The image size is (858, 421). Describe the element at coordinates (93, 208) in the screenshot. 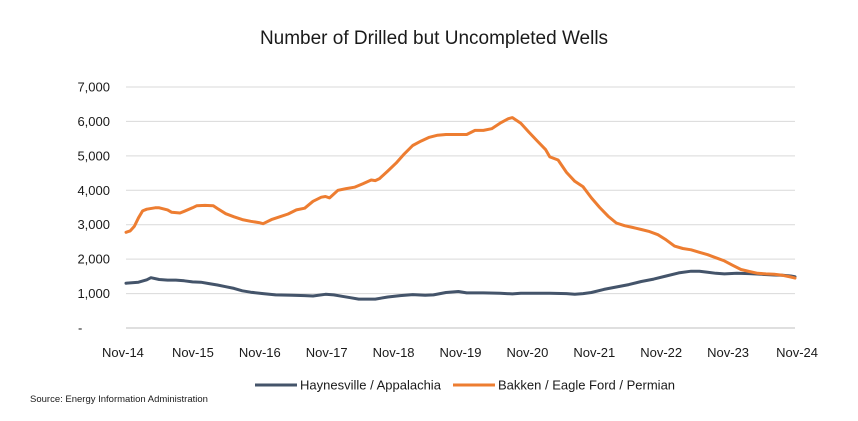

I see `y-axis-ticks: - 1,000 2,000 3,000 4,000 5,000 6,000 7,000` at that location.